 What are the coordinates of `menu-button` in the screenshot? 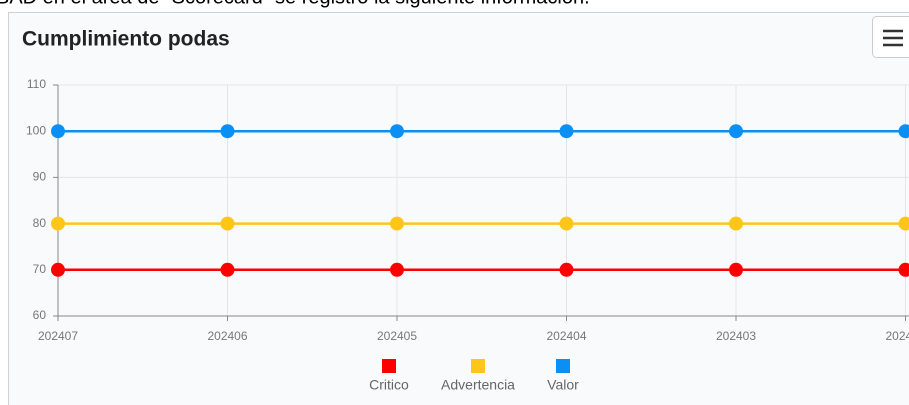 It's located at (890, 37).